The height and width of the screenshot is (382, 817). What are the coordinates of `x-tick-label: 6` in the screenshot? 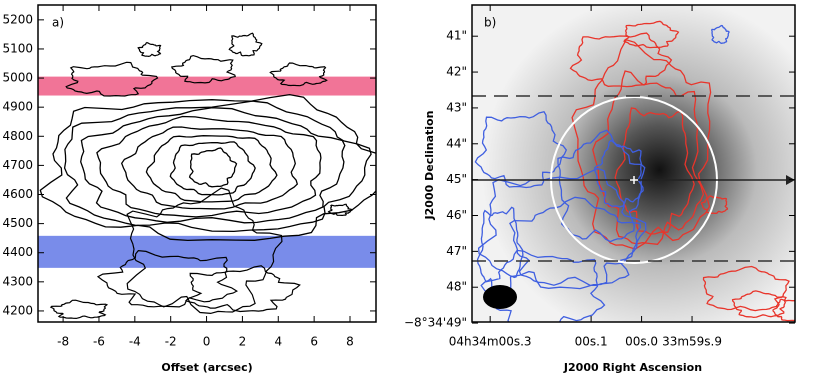 It's located at (314, 342).